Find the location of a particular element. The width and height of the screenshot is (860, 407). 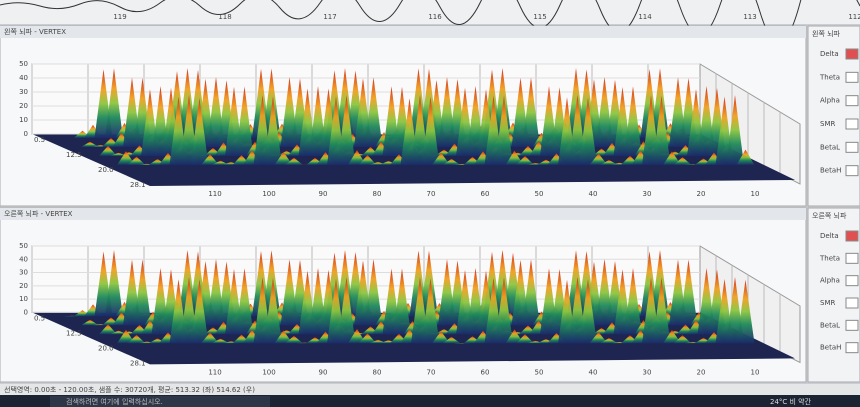

band-label: Theta is located at coordinates (829, 258).